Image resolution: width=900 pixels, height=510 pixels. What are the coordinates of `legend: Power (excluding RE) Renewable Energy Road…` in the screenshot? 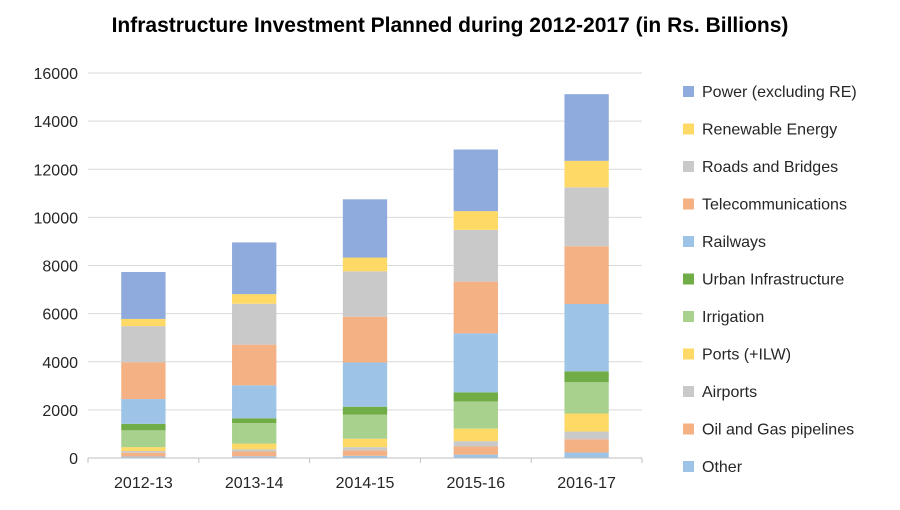 It's located at (770, 280).